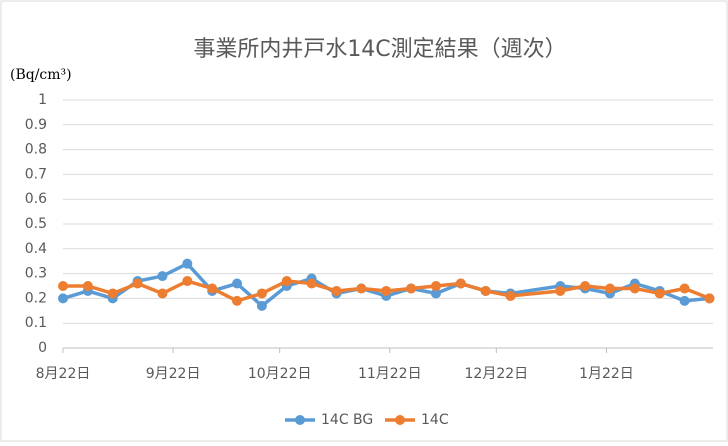  Describe the element at coordinates (36, 125) in the screenshot. I see `y-tick-label: 0.9` at that location.